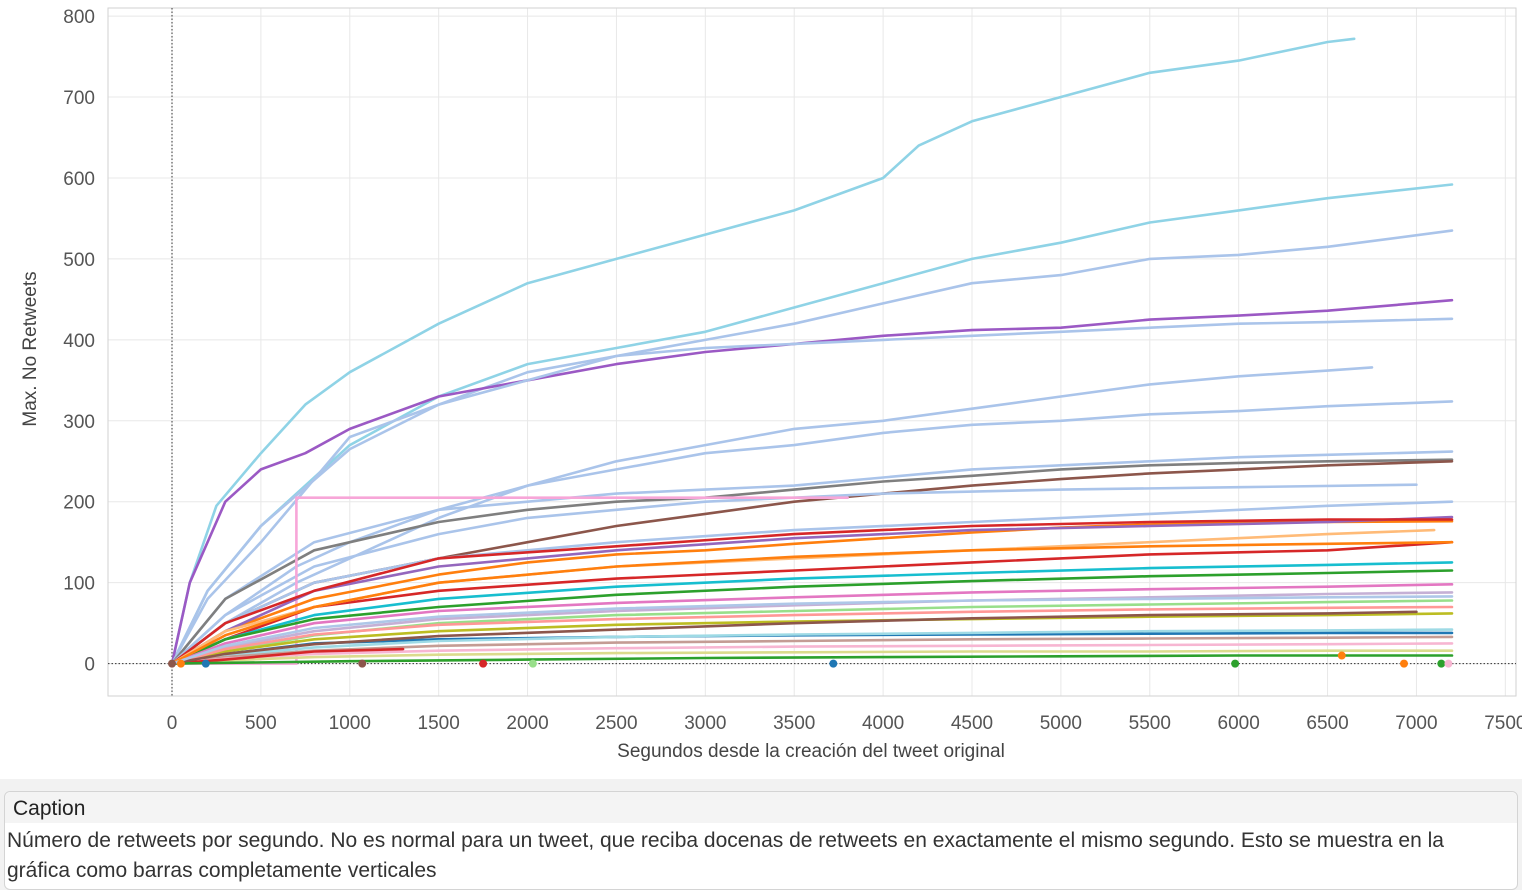 This screenshot has height=890, width=1522. What do you see at coordinates (1416, 723) in the screenshot?
I see `x-tick-label: 7000` at bounding box center [1416, 723].